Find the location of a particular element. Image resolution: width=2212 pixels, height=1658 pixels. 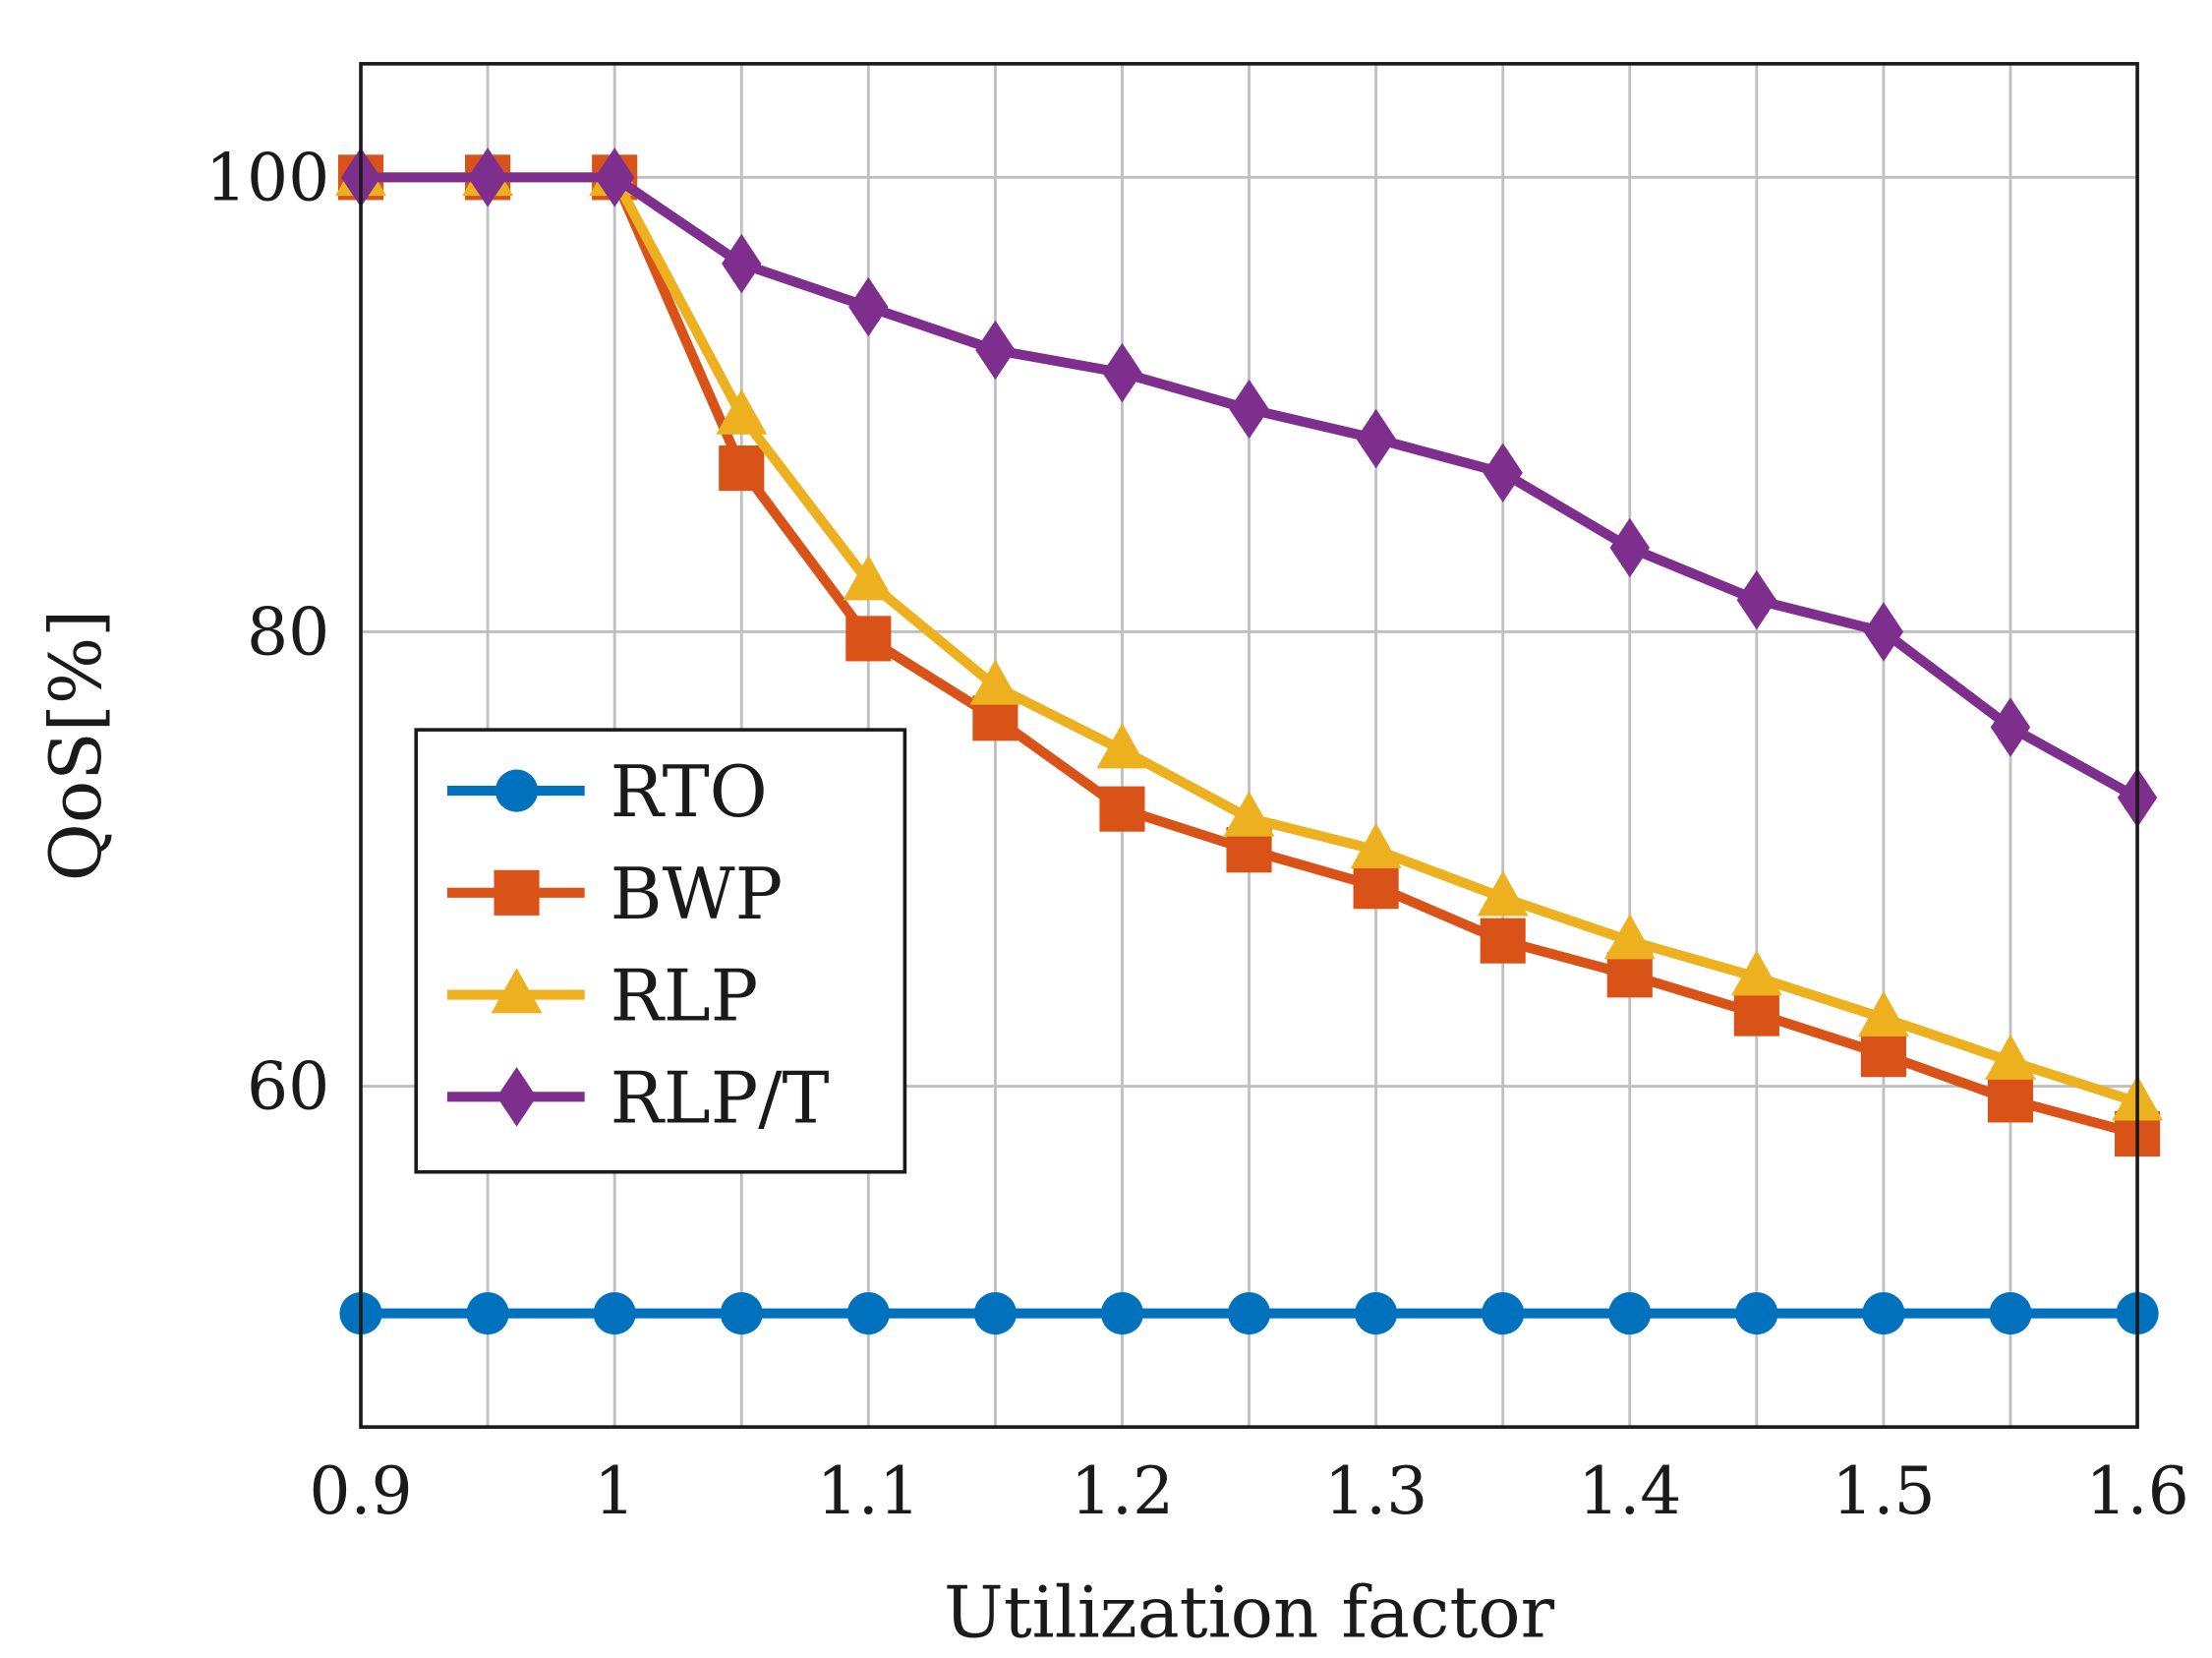

x-tick-label: 1.2 is located at coordinates (1123, 1490).